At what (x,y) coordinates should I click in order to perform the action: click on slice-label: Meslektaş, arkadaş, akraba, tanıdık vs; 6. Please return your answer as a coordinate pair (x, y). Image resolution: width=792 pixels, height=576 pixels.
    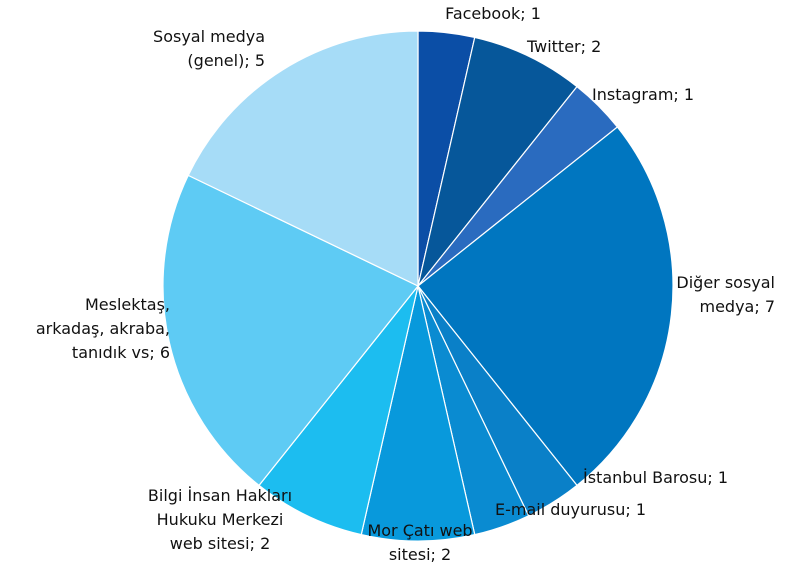
    Looking at the image, I should click on (103, 328).